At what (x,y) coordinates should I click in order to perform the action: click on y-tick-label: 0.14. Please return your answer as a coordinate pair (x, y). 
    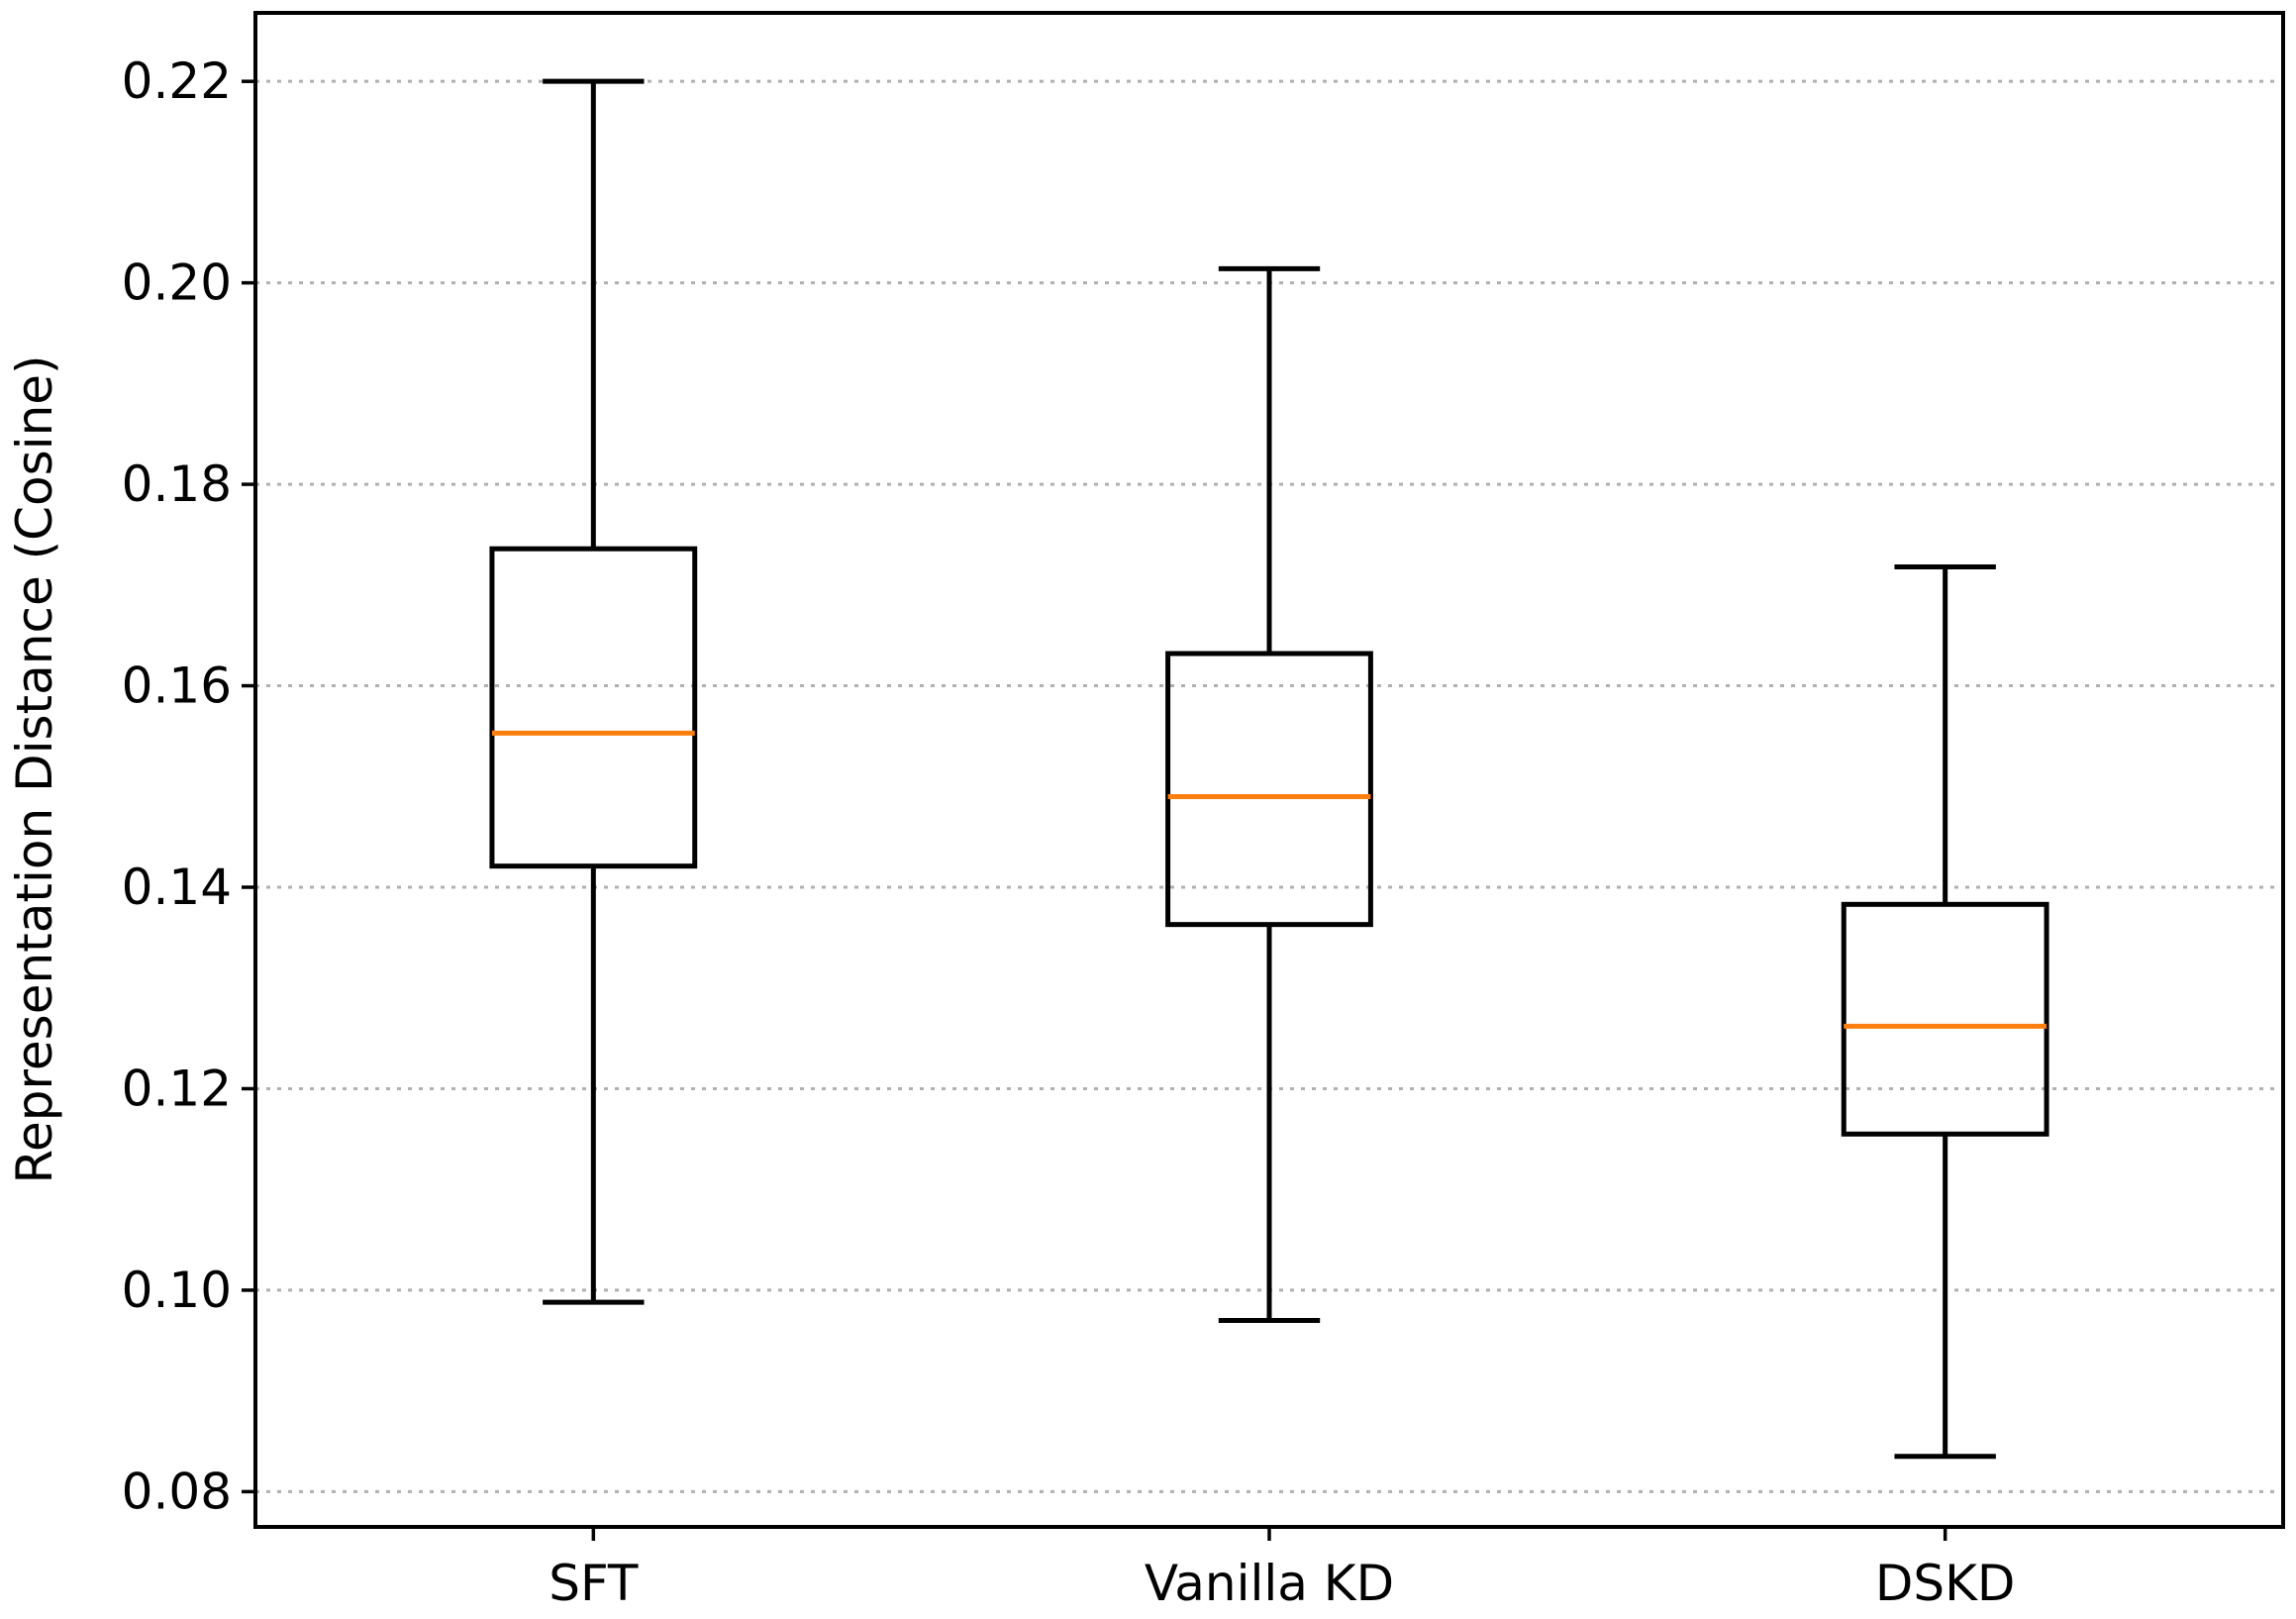
    Looking at the image, I should click on (177, 887).